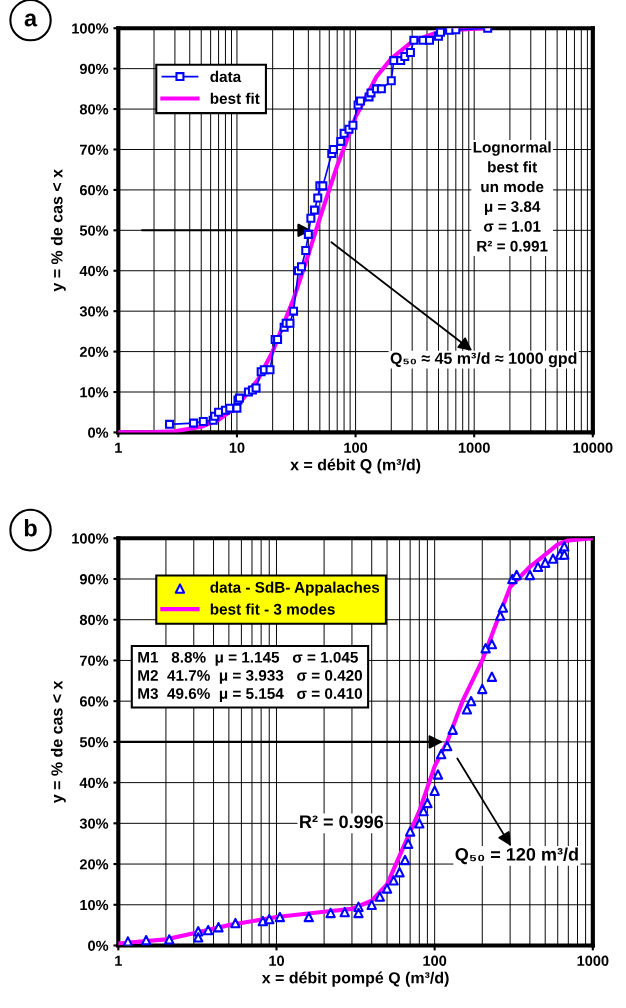  Describe the element at coordinates (226, 76) in the screenshot. I see `legend-label: data` at that location.